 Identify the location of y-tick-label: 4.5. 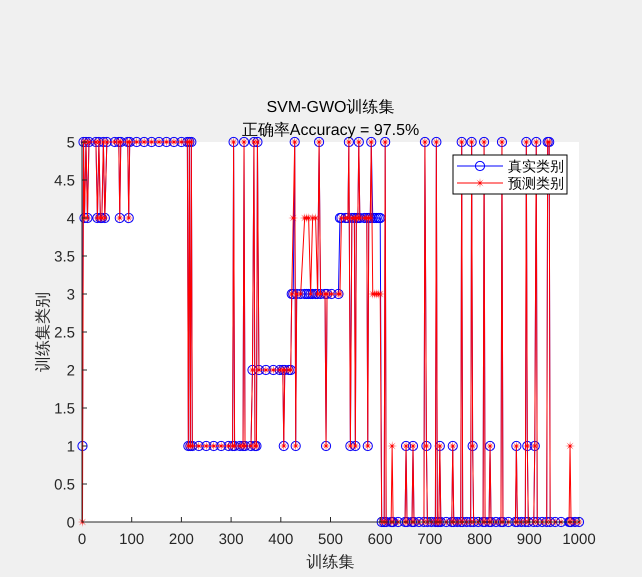
(64, 181).